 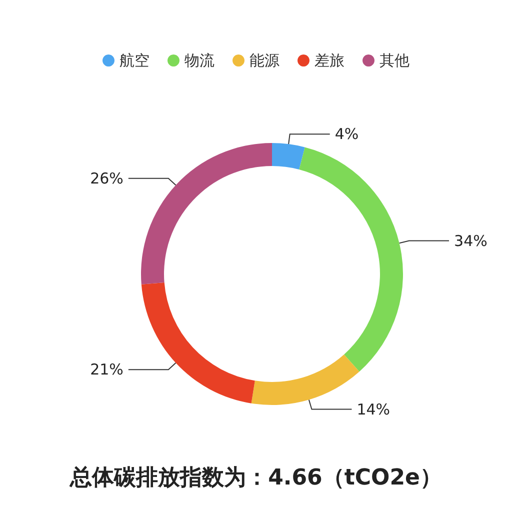 I want to click on data-label: 14%, so click(x=373, y=409).